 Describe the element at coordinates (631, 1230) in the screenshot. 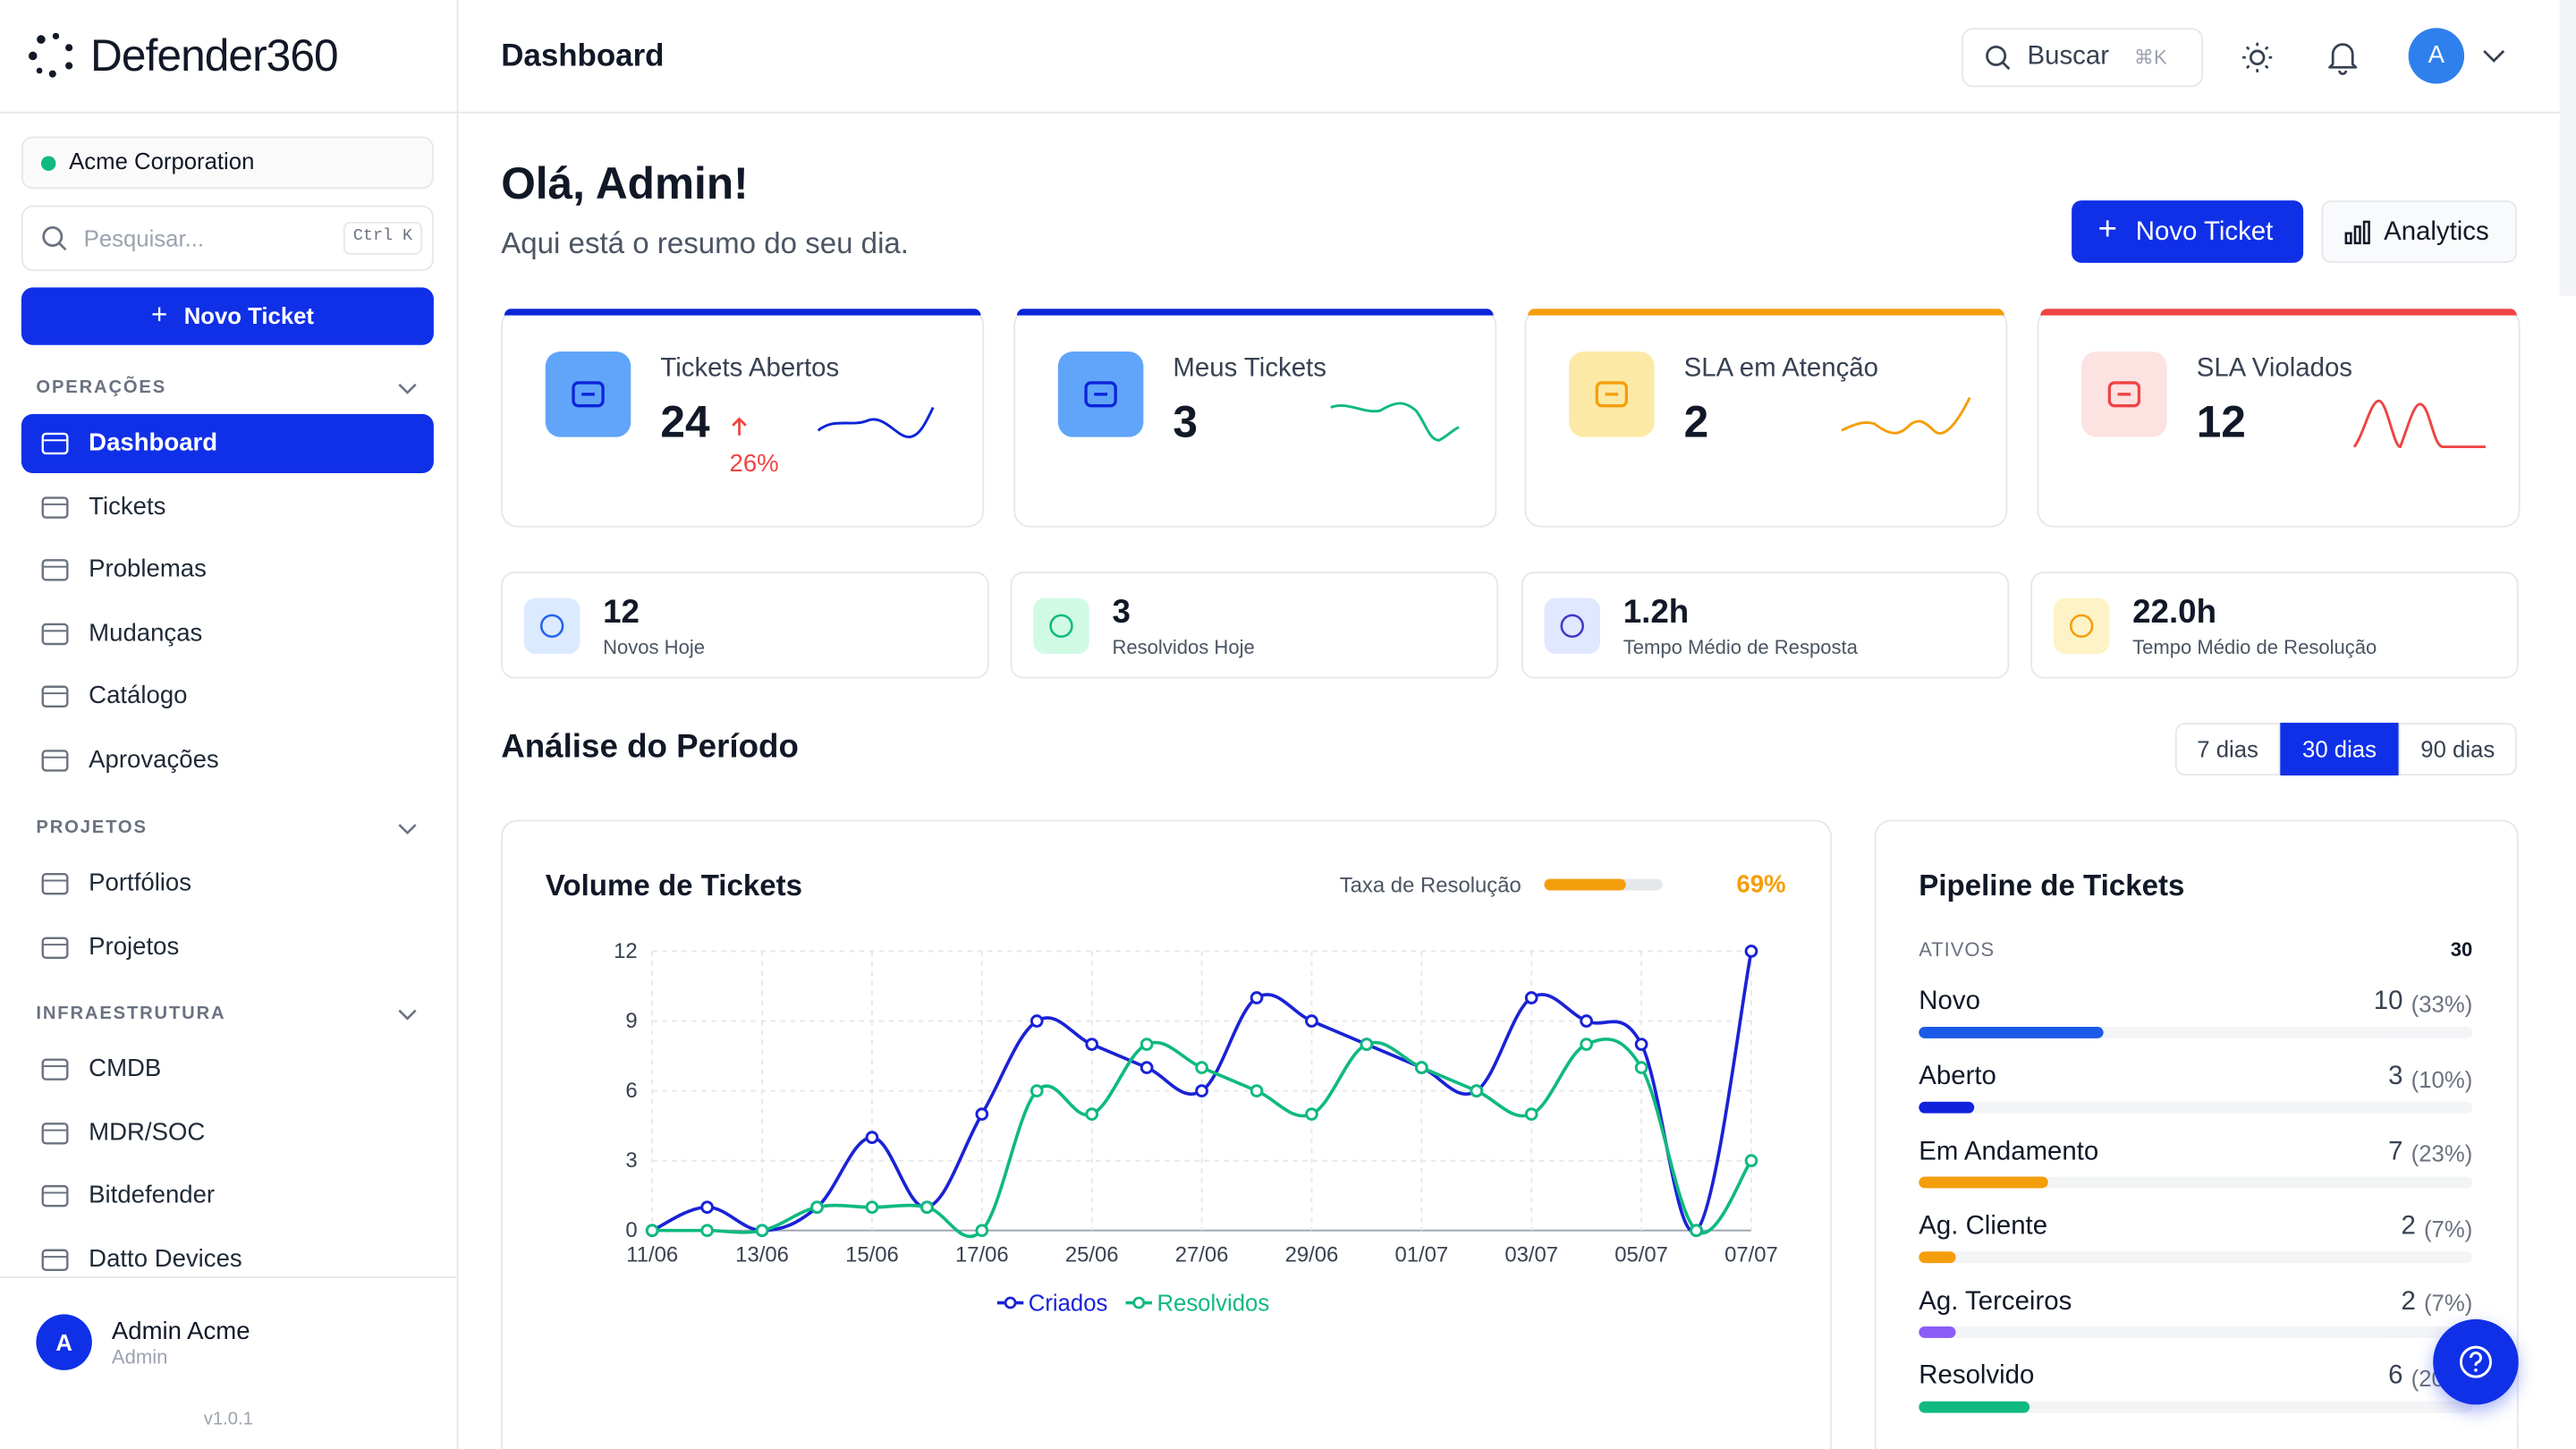

I see `y-tick-label: 0` at that location.